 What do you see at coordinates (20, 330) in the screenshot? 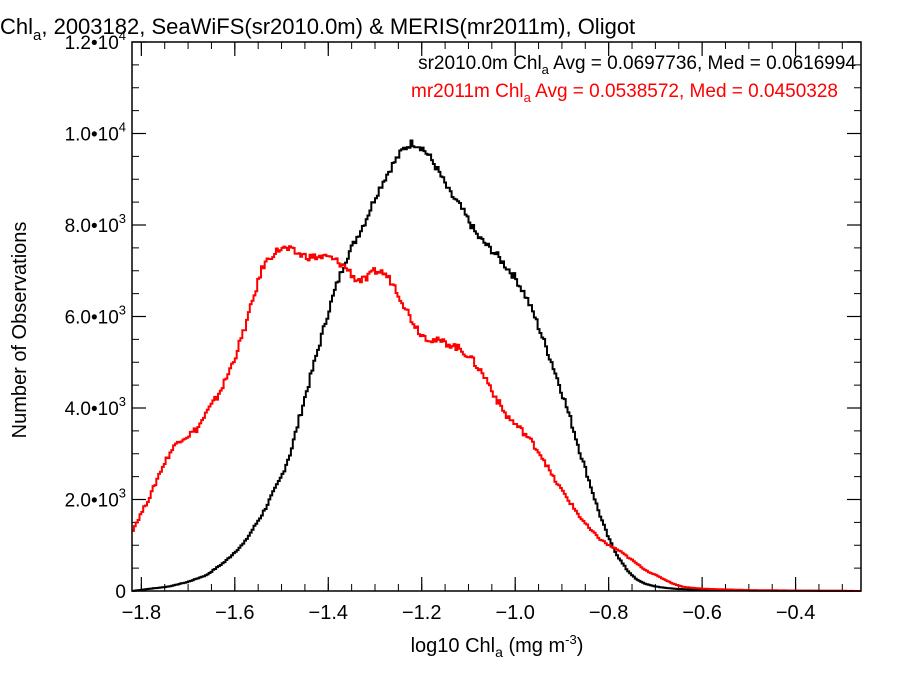
I see `y-axis-label: Number of Observations` at bounding box center [20, 330].